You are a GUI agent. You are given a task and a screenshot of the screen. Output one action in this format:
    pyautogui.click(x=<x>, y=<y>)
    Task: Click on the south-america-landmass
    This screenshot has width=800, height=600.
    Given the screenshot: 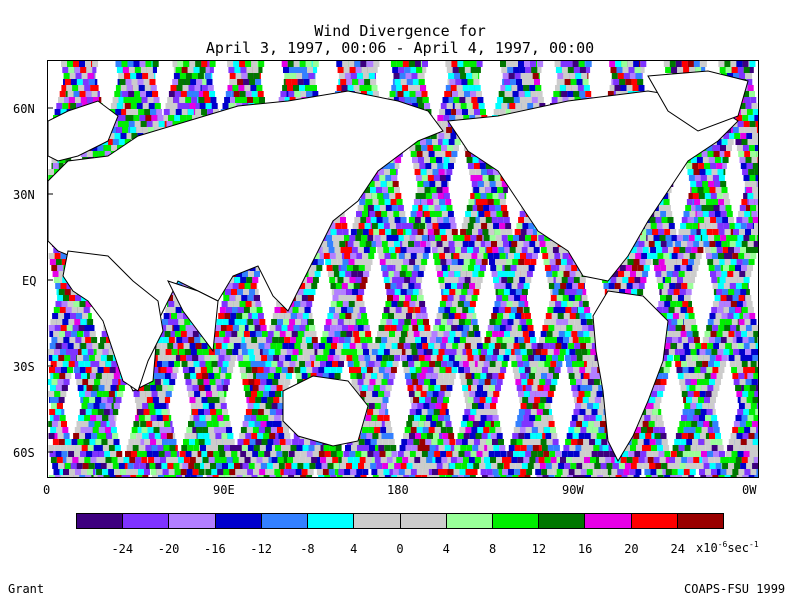 What is the action you would take?
    pyautogui.click(x=630, y=376)
    